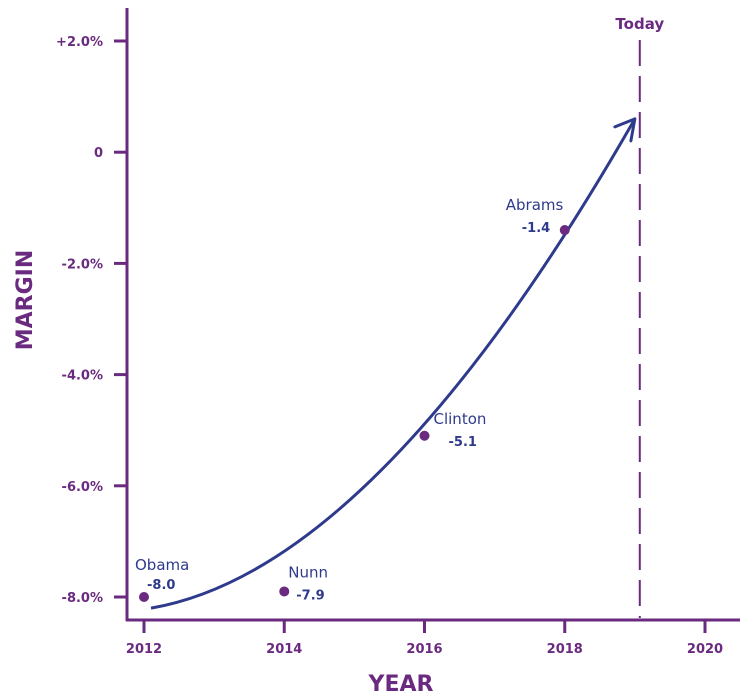 The width and height of the screenshot is (742, 696). What do you see at coordinates (401, 684) in the screenshot?
I see `x-axis-title: YEAR` at bounding box center [401, 684].